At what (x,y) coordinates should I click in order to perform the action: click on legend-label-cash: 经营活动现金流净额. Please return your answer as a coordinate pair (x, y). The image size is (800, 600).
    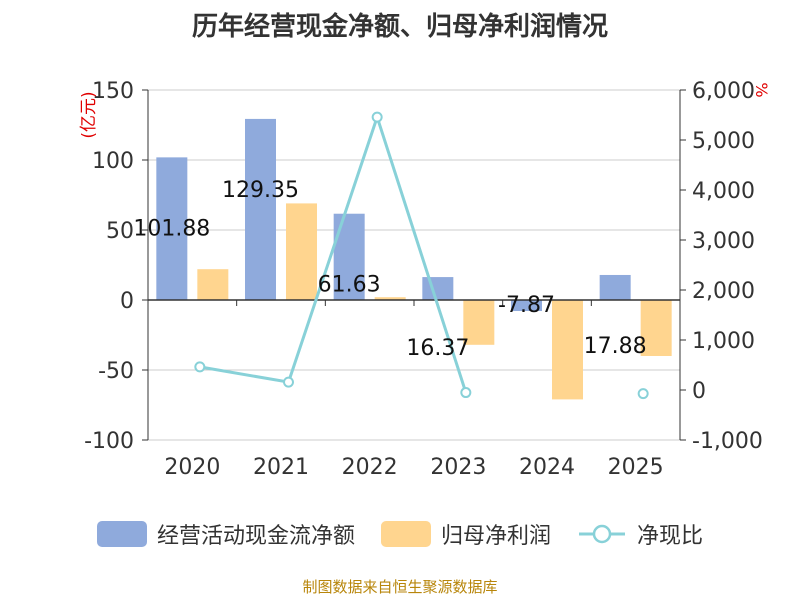
    Looking at the image, I should click on (255, 536).